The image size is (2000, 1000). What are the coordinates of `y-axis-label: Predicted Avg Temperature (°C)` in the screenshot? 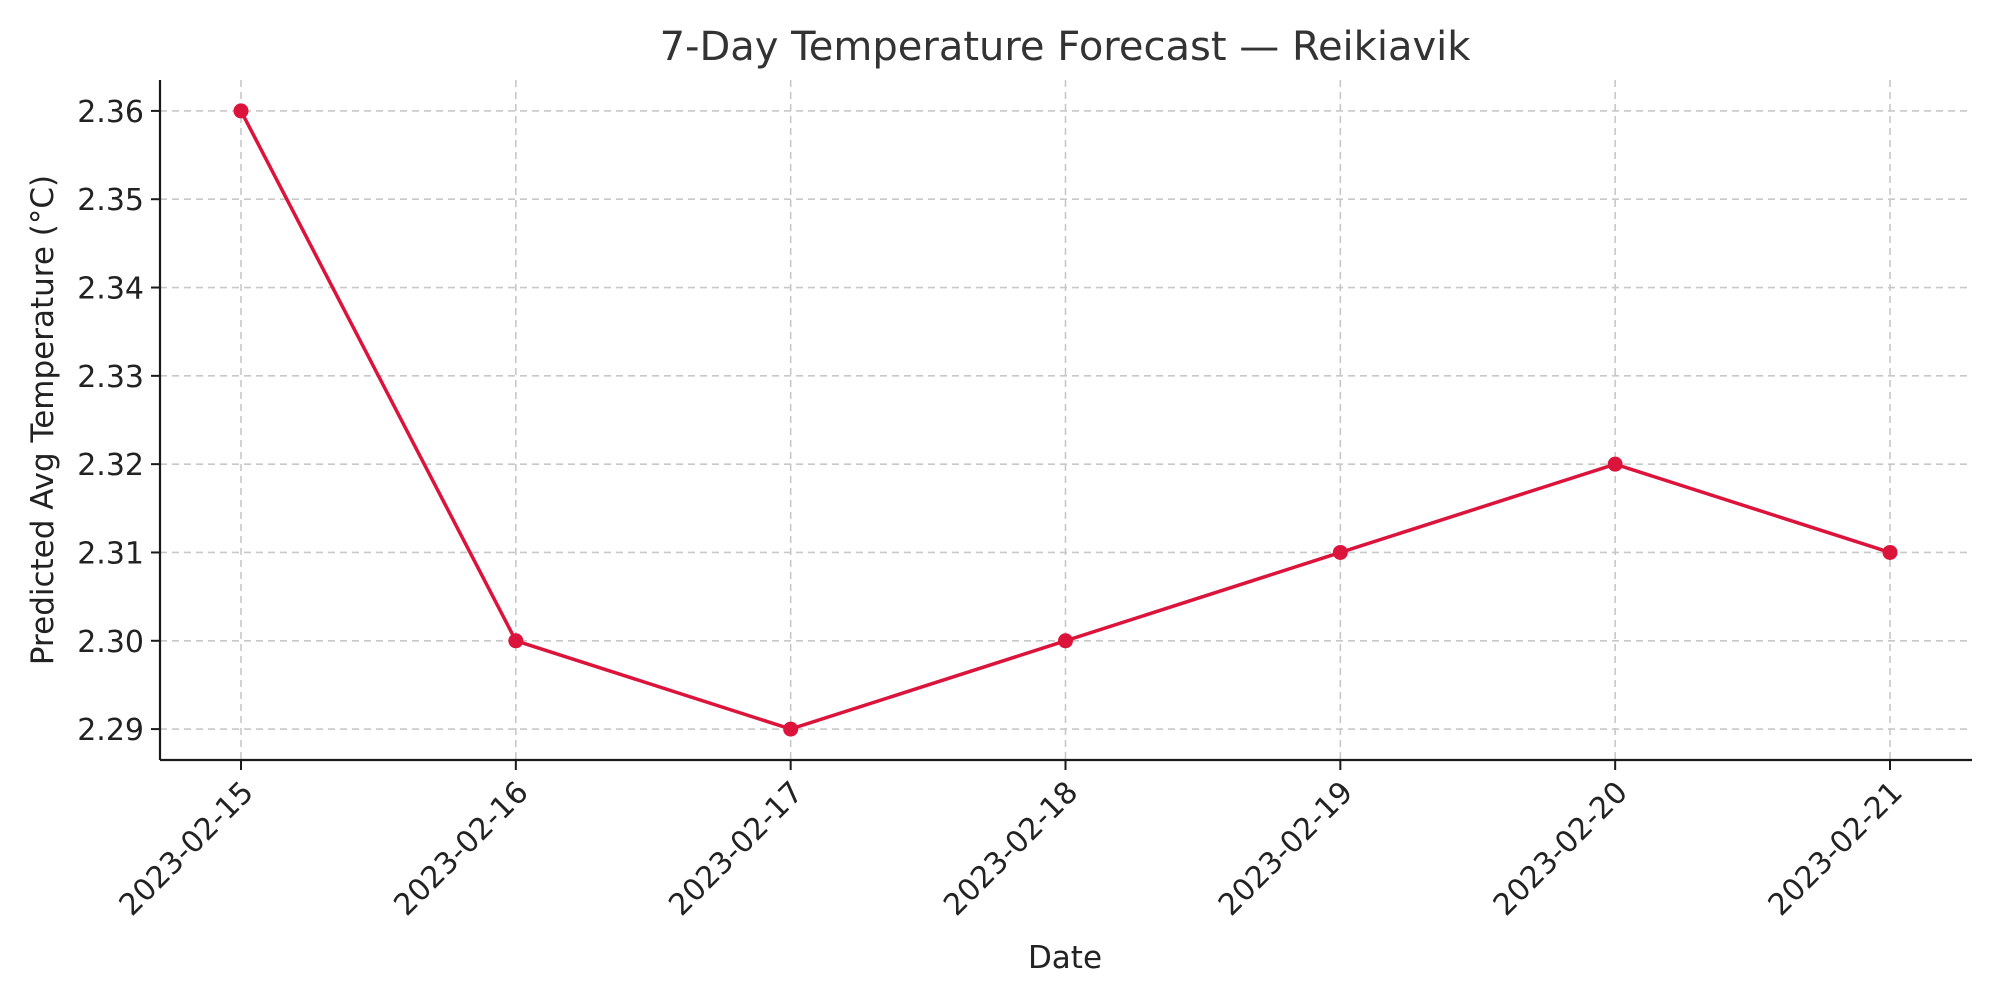 It's located at (43, 420).